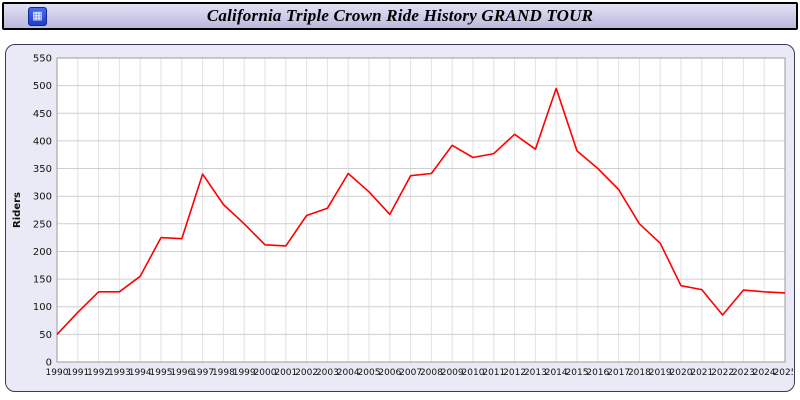 This screenshot has width=800, height=400. What do you see at coordinates (244, 373) in the screenshot?
I see `svg-text: 1999` at bounding box center [244, 373].